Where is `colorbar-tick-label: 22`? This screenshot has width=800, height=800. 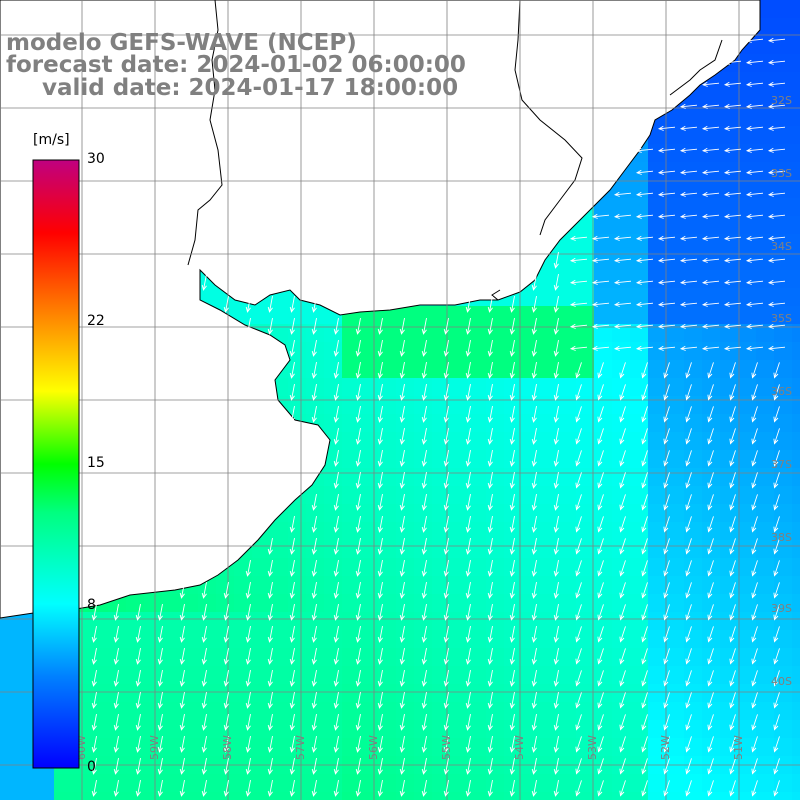
colorbar-tick-label: 22 is located at coordinates (96, 321).